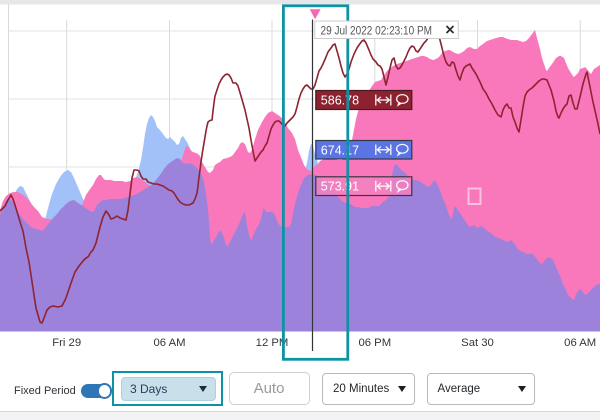 The image size is (600, 420). What do you see at coordinates (340, 150) in the screenshot?
I see `svg-text: 674.17` at bounding box center [340, 150].